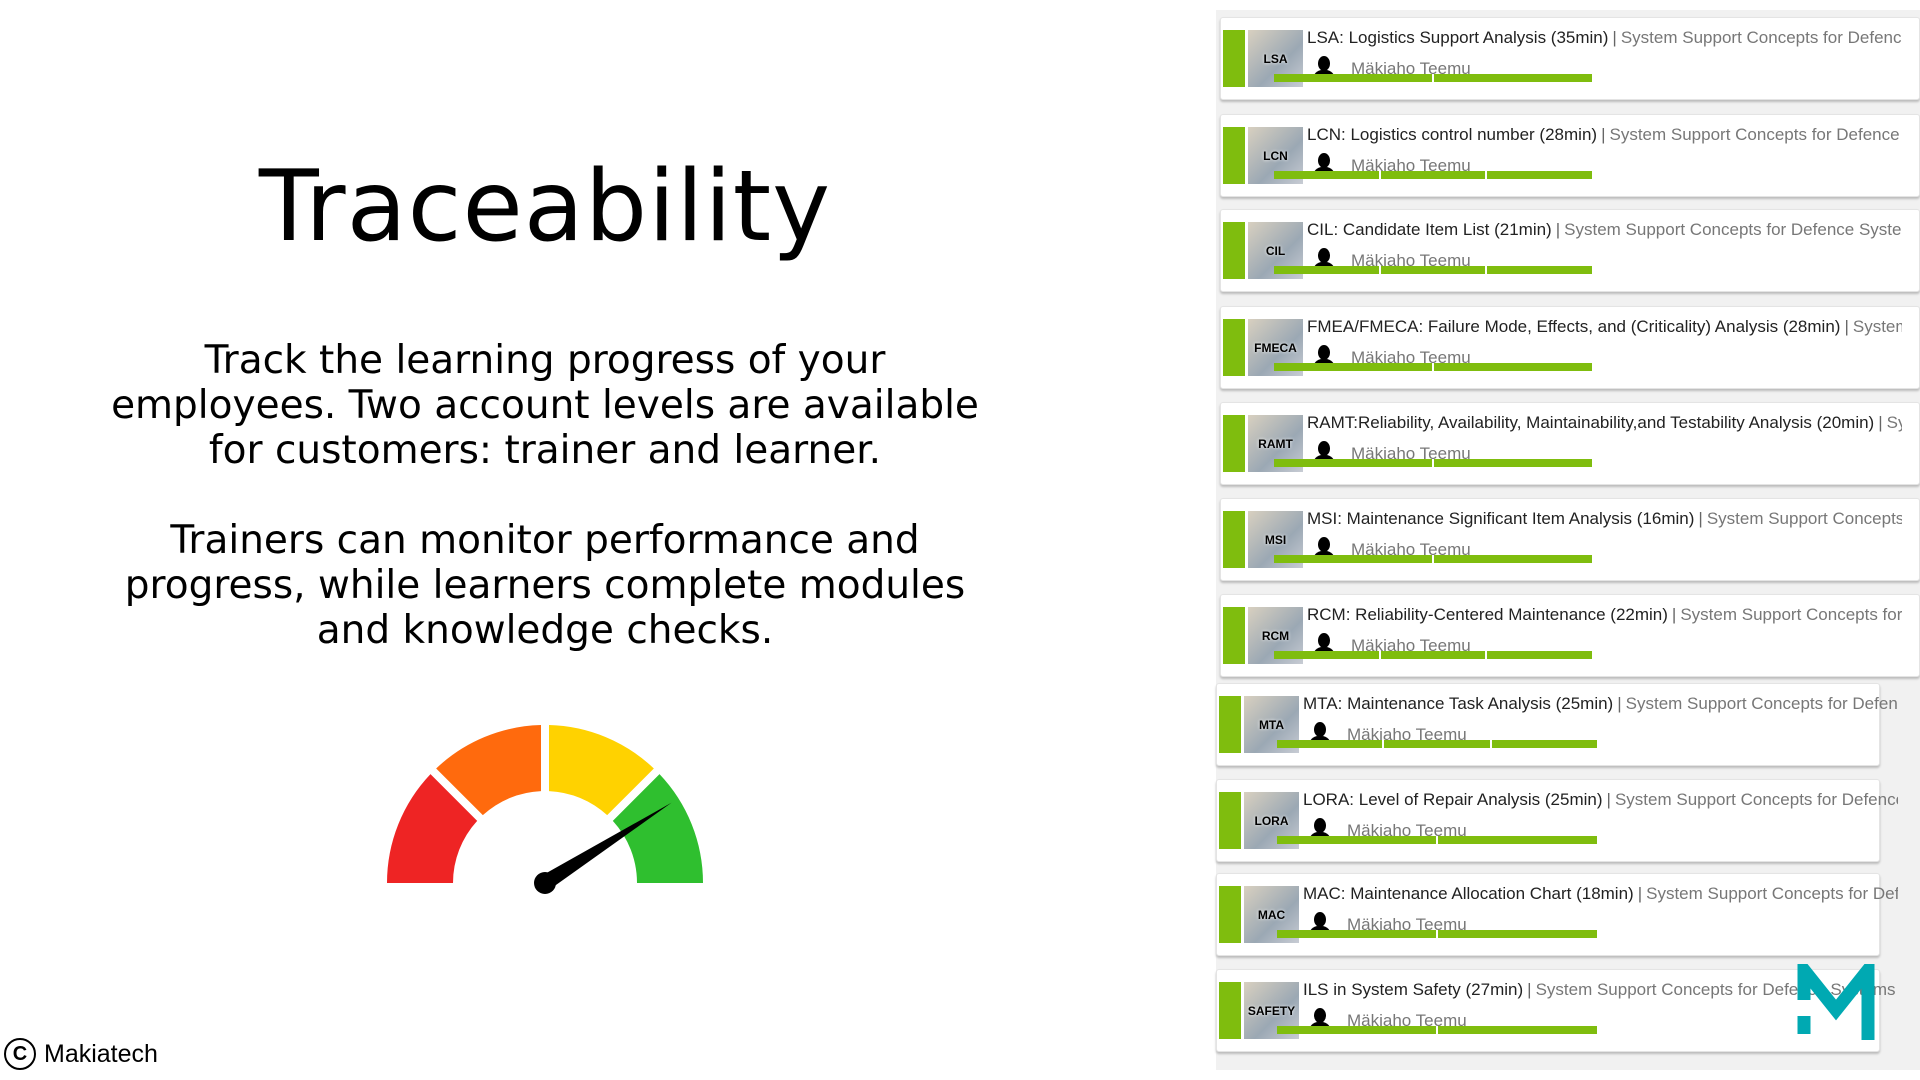 This screenshot has width=1920, height=1080. What do you see at coordinates (1275, 347) in the screenshot?
I see `thumbnail-label: FMECA` at bounding box center [1275, 347].